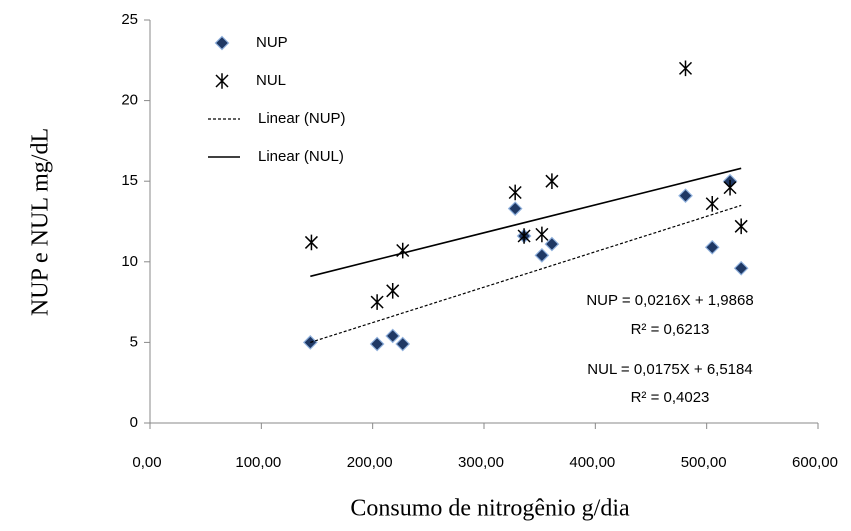 This screenshot has width=851, height=531. What do you see at coordinates (669, 369) in the screenshot?
I see `annotation: NUL = 0,0175X + 6,5184` at bounding box center [669, 369].